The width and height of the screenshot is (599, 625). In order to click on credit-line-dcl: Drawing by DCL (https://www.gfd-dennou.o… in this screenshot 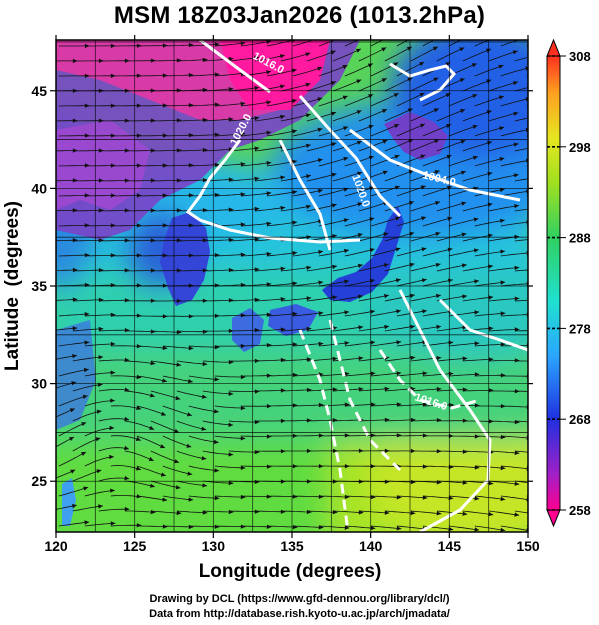, I will do `click(299, 599)`.